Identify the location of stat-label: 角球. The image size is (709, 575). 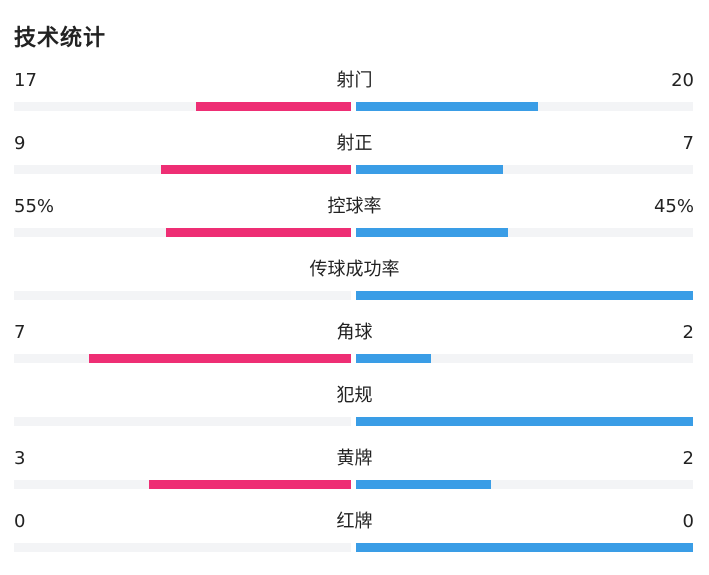
(354, 332).